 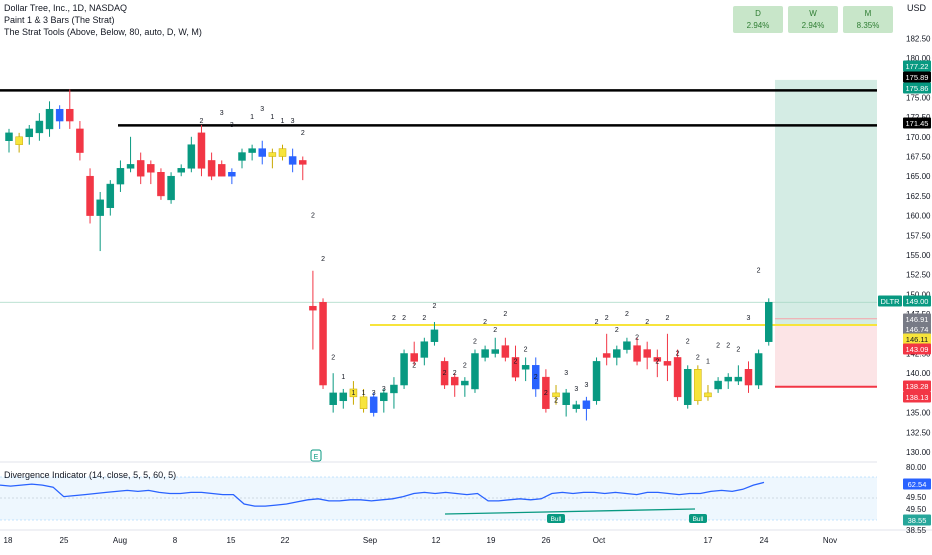 What do you see at coordinates (916, 497) in the screenshot?
I see `indicator-tick-label: 49.50` at bounding box center [916, 497].